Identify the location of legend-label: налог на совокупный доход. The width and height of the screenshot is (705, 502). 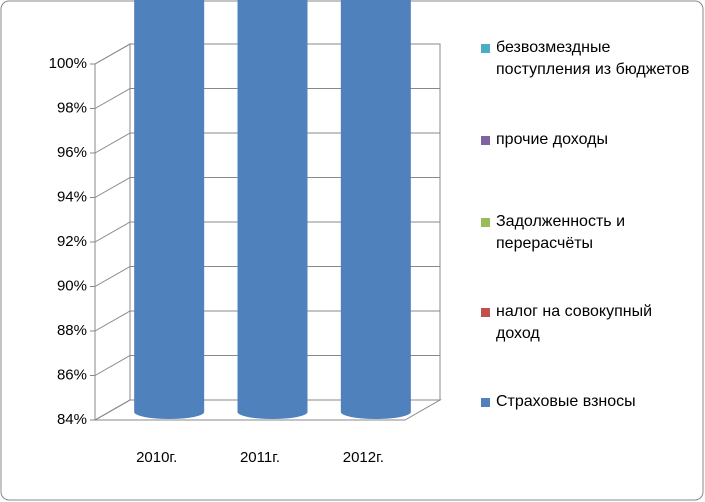
(574, 322).